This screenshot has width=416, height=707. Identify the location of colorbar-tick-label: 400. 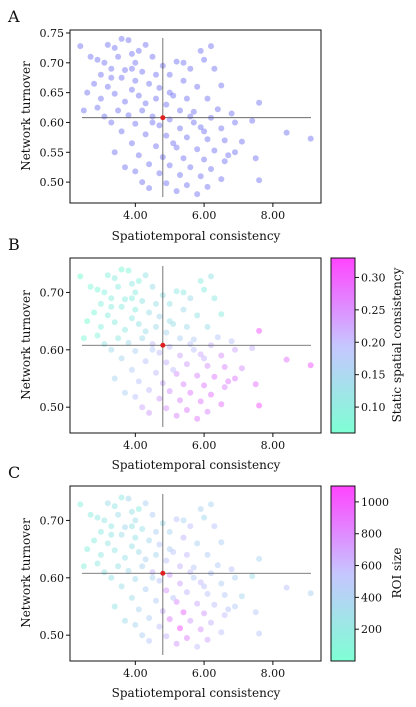
(371, 597).